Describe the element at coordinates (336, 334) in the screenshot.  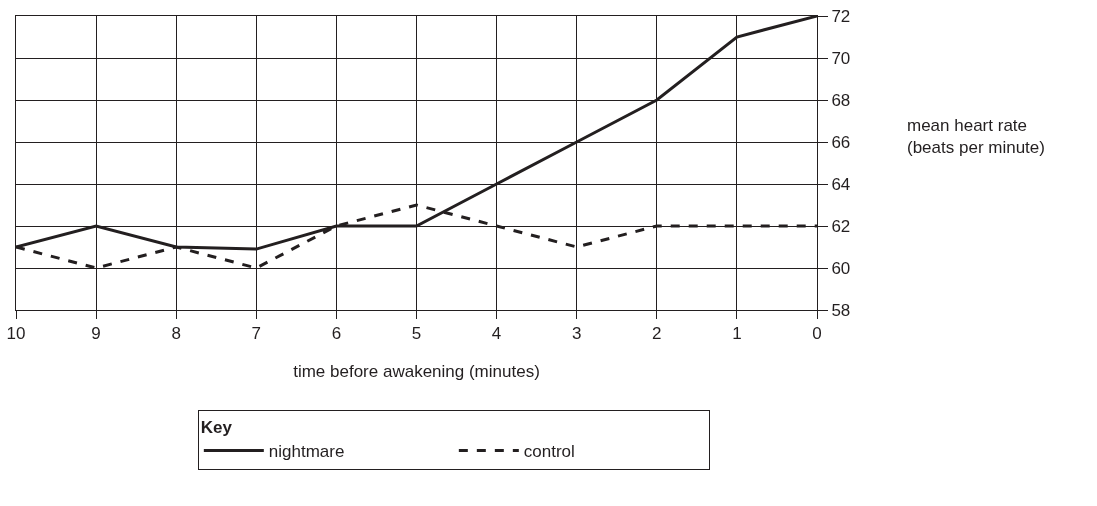
I see `x-tick-label: 6` at that location.